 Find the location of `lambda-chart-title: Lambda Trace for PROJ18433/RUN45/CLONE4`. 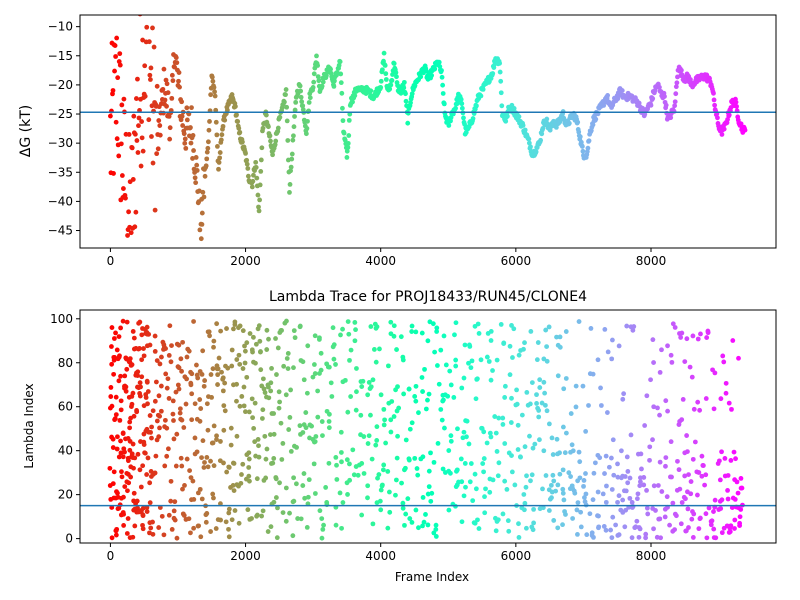

lambda-chart-title: Lambda Trace for PROJ18433/RUN45/CLONE4 is located at coordinates (428, 297).